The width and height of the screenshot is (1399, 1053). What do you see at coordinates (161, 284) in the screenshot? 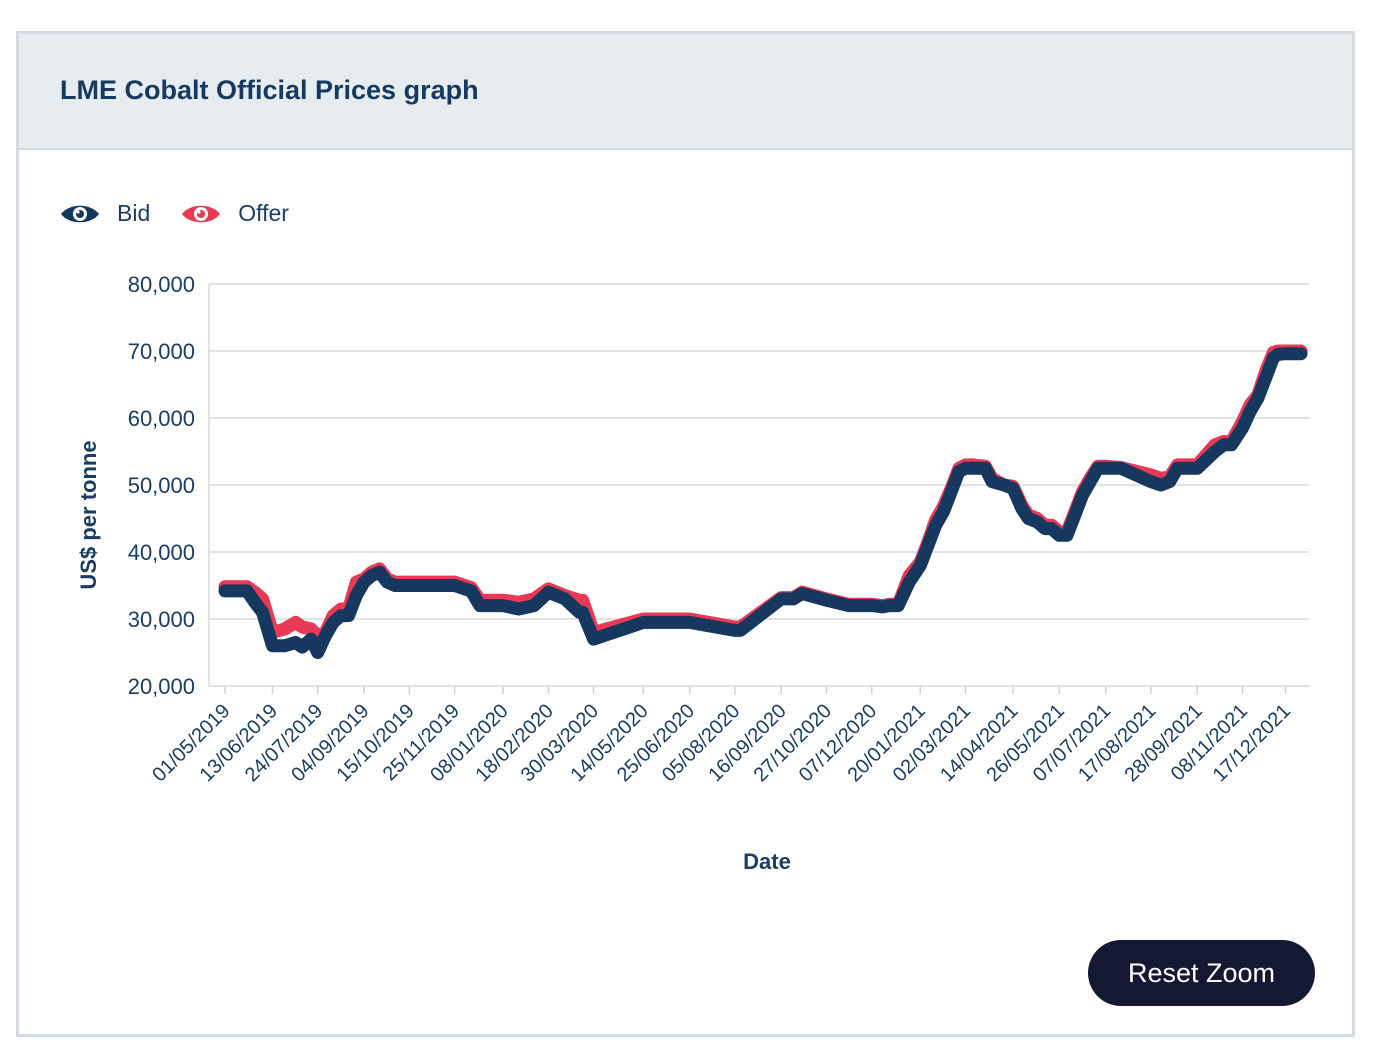
I see `y-tick-label: 80,000` at bounding box center [161, 284].